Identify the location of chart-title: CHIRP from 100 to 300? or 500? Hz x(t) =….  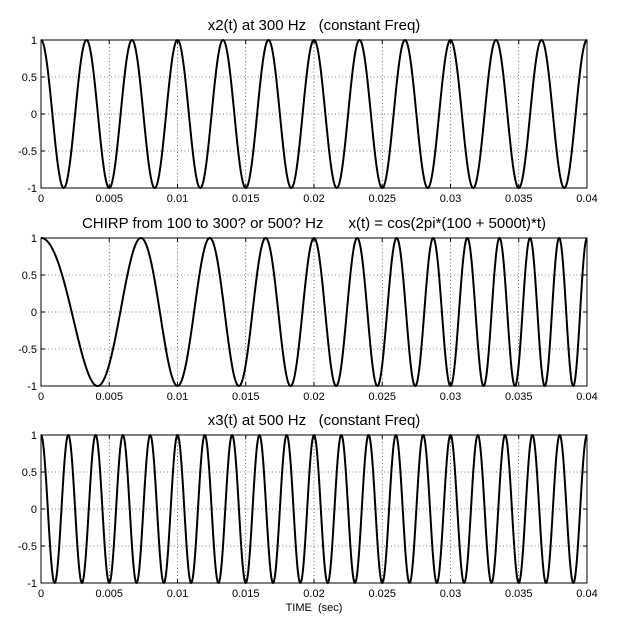
(314, 223).